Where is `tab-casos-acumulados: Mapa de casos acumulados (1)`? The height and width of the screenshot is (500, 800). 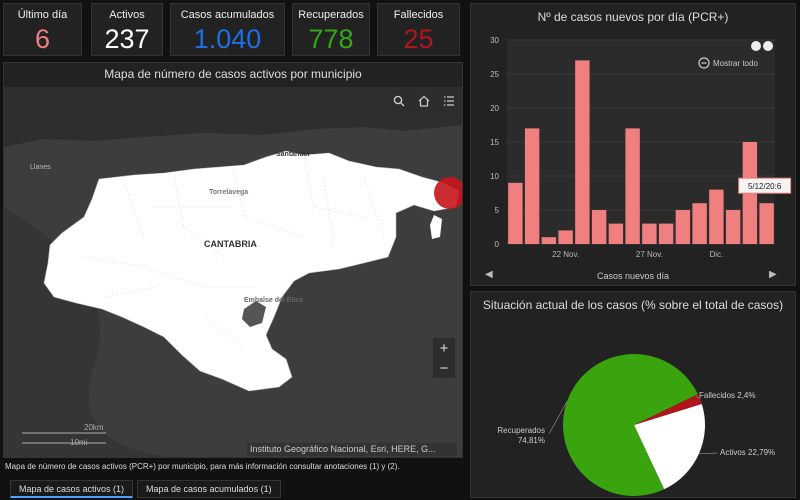 tab-casos-acumulados: Mapa de casos acumulados (1) is located at coordinates (209, 489).